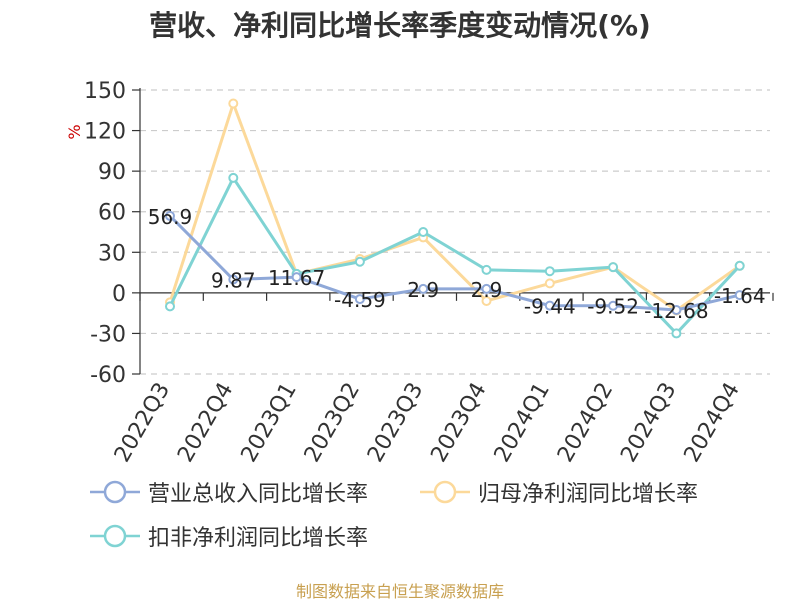 Image resolution: width=800 pixels, height=602 pixels. I want to click on y-tick-label: -30, so click(108, 334).